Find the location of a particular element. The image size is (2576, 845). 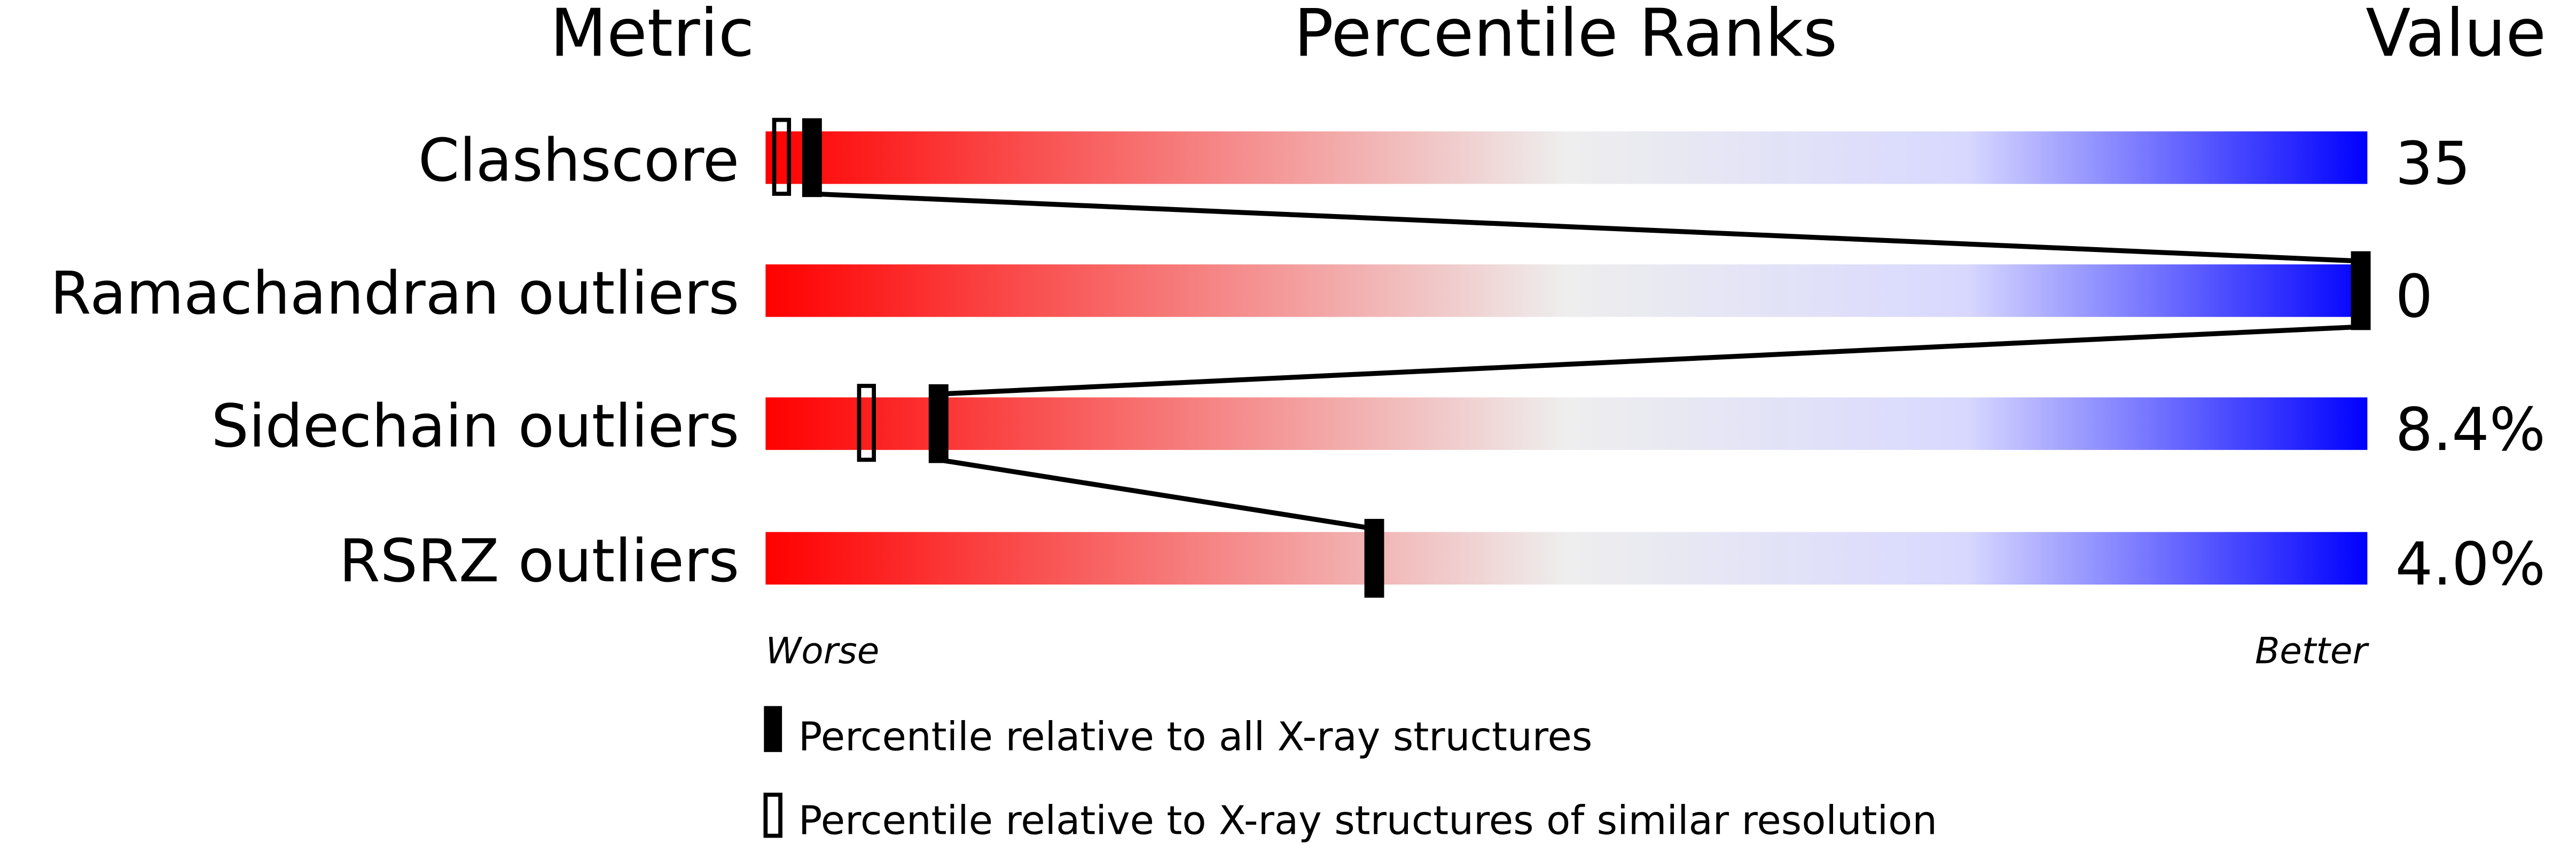

metric-label: Clashscore is located at coordinates (578, 161).